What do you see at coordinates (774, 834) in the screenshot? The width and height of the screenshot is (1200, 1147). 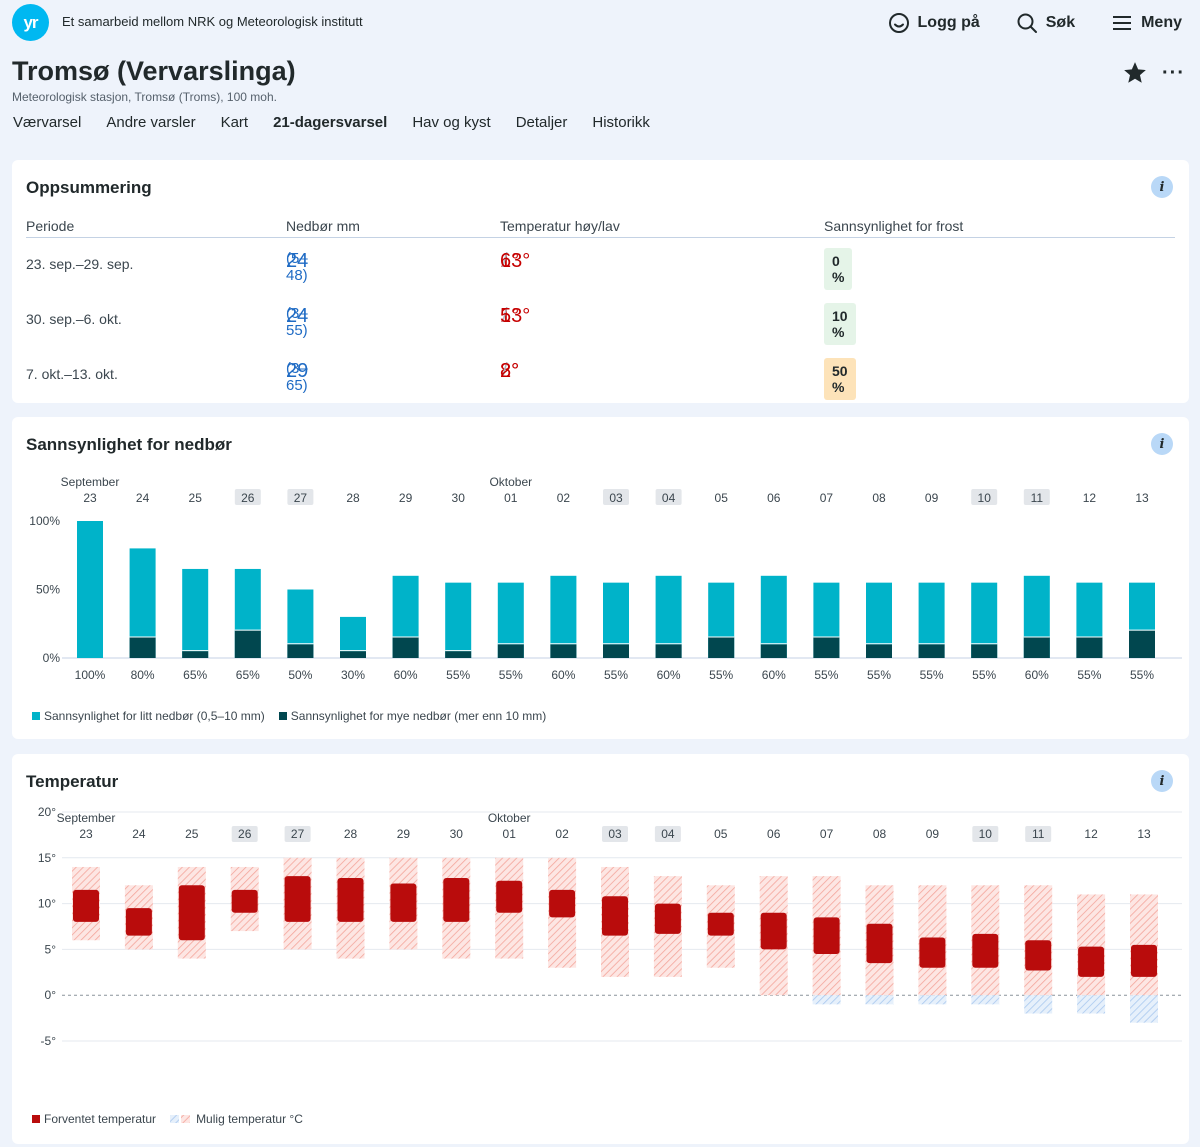 I see `day-label: 06` at bounding box center [774, 834].